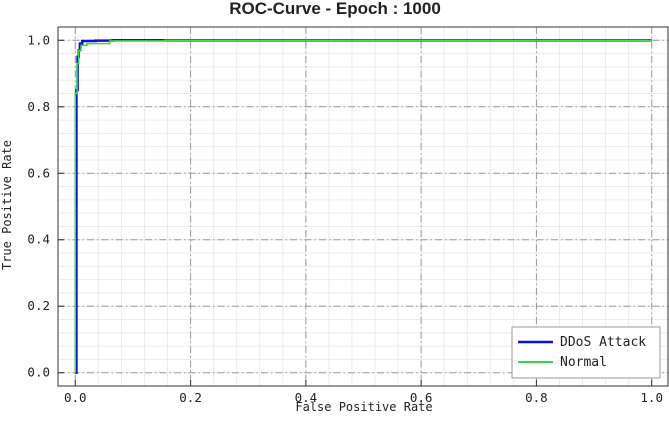 Image resolution: width=669 pixels, height=426 pixels. I want to click on x-tick-label: 0.0, so click(75, 397).